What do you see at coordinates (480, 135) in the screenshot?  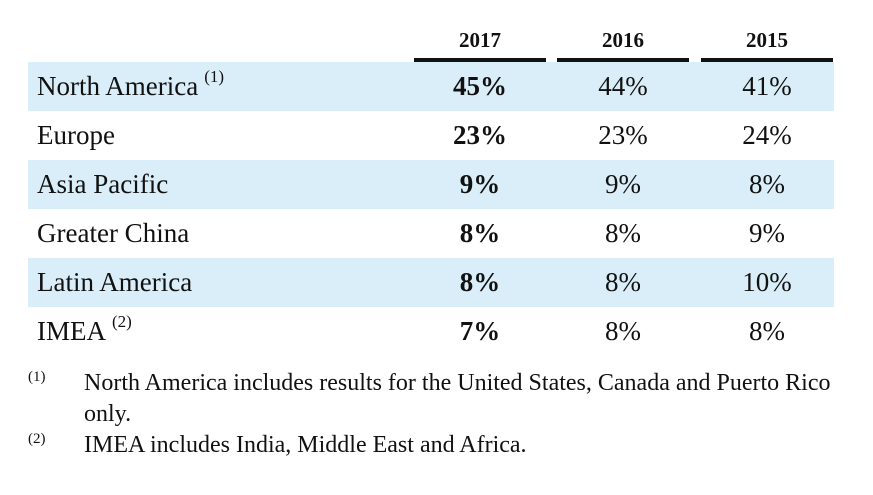 I see `cell-2017: 23%` at bounding box center [480, 135].